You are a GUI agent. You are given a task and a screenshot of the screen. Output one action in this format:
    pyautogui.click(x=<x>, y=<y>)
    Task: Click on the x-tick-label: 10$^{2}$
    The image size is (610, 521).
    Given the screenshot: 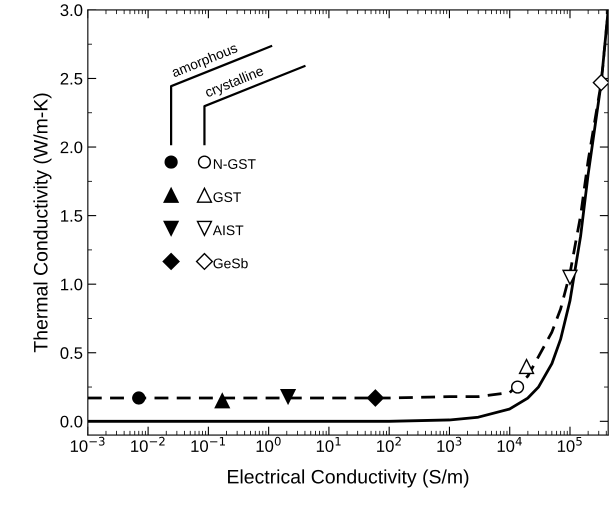 What is the action you would take?
    pyautogui.click(x=389, y=444)
    